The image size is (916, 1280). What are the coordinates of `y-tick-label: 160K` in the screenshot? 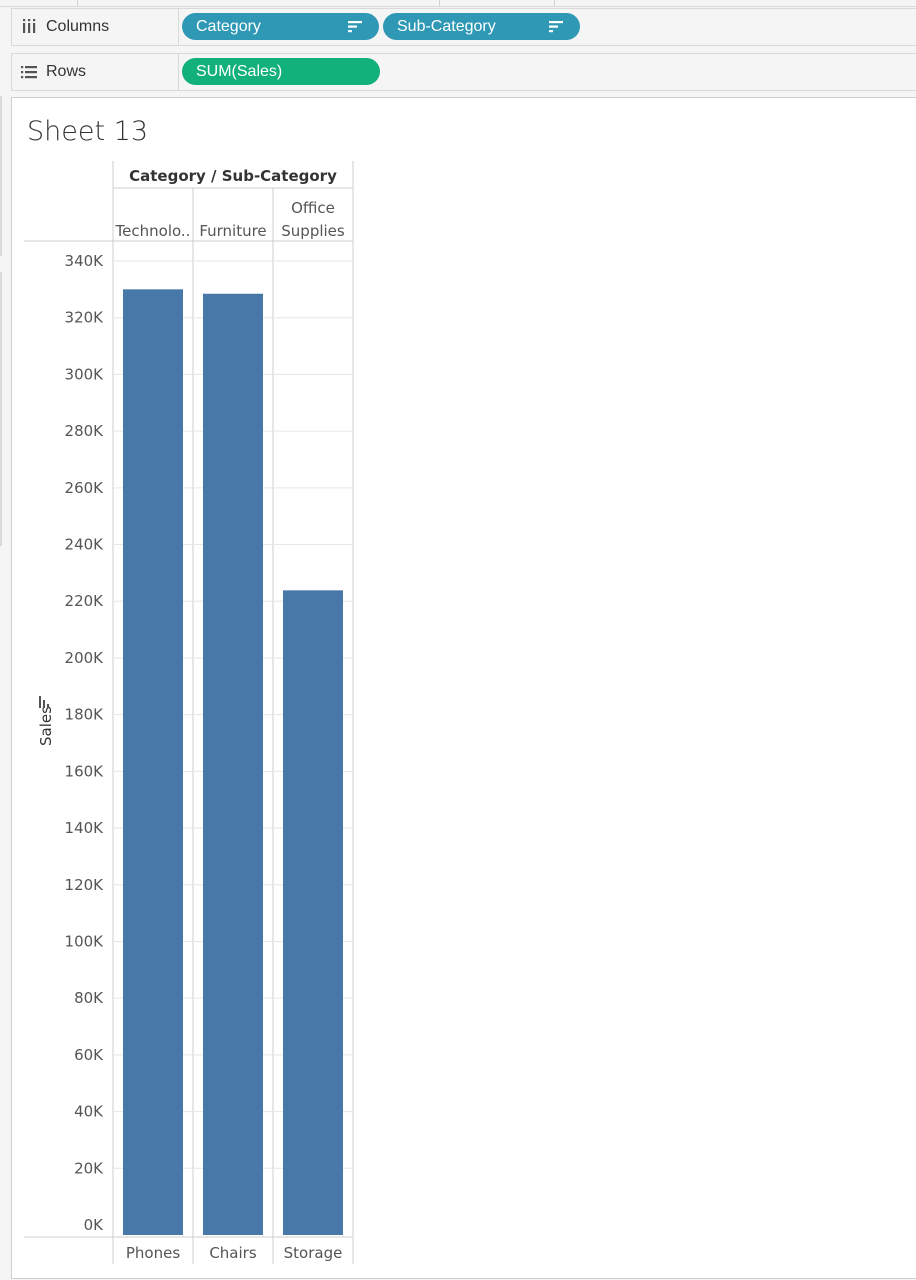 It's located at (85, 771).